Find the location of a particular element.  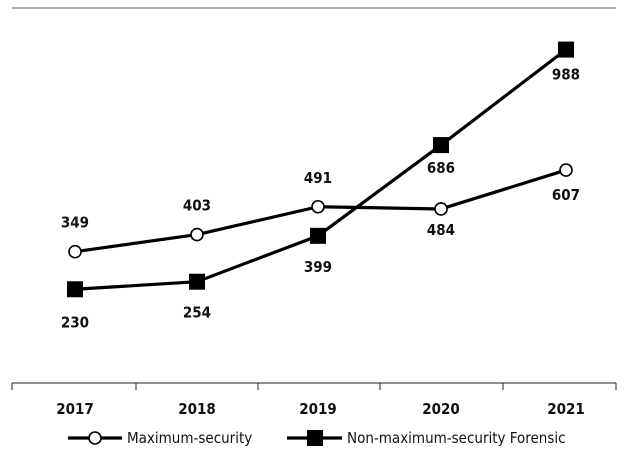

legend-item-non-maximum-security-forensic: Non-maximum-security Forensic is located at coordinates (426, 438).